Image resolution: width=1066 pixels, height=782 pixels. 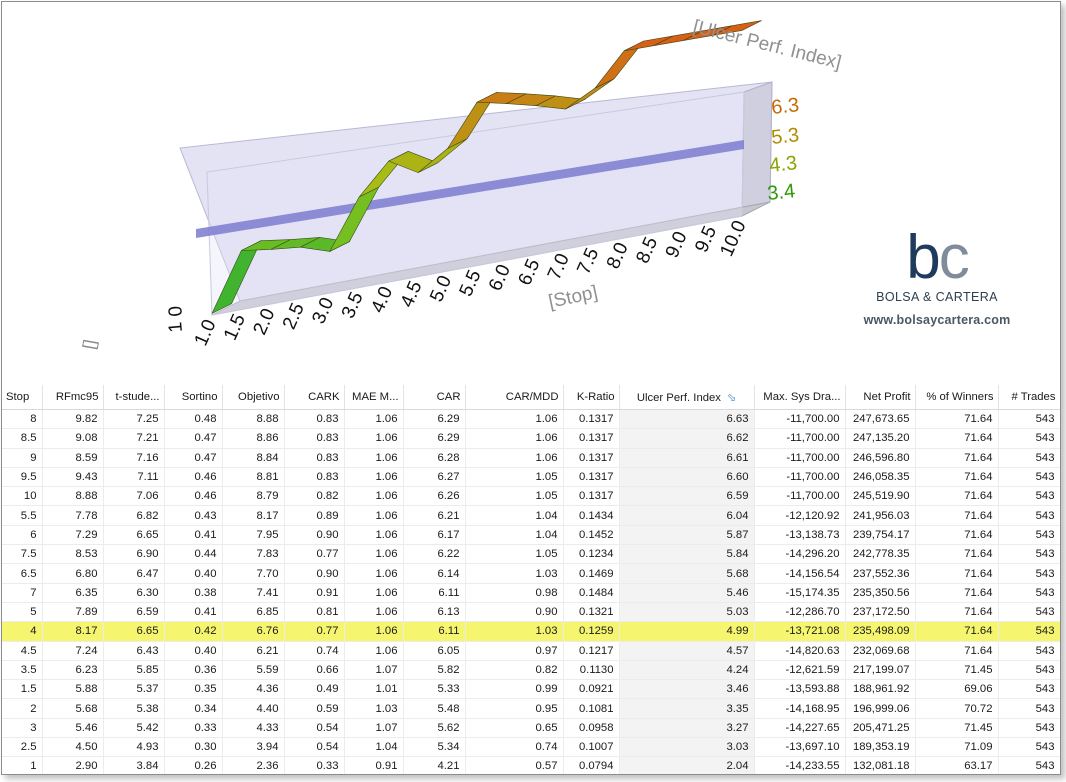 What do you see at coordinates (591, 670) in the screenshot?
I see `table-cell-k-ratio: 0.1130` at bounding box center [591, 670].